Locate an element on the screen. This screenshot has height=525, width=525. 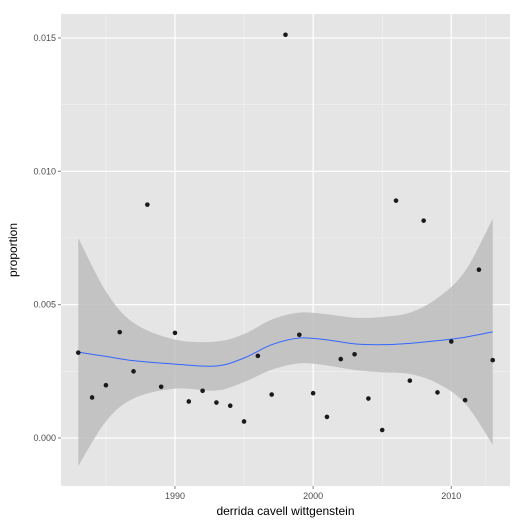
smooth-line-layer is located at coordinates (285, 349).